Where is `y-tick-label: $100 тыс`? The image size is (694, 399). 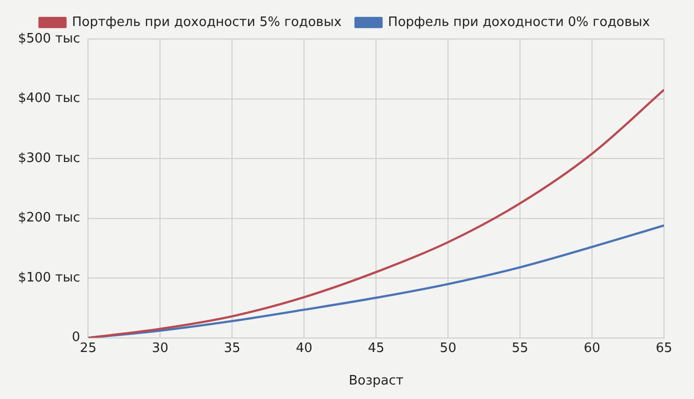 y-tick-label: $100 тыс is located at coordinates (49, 278).